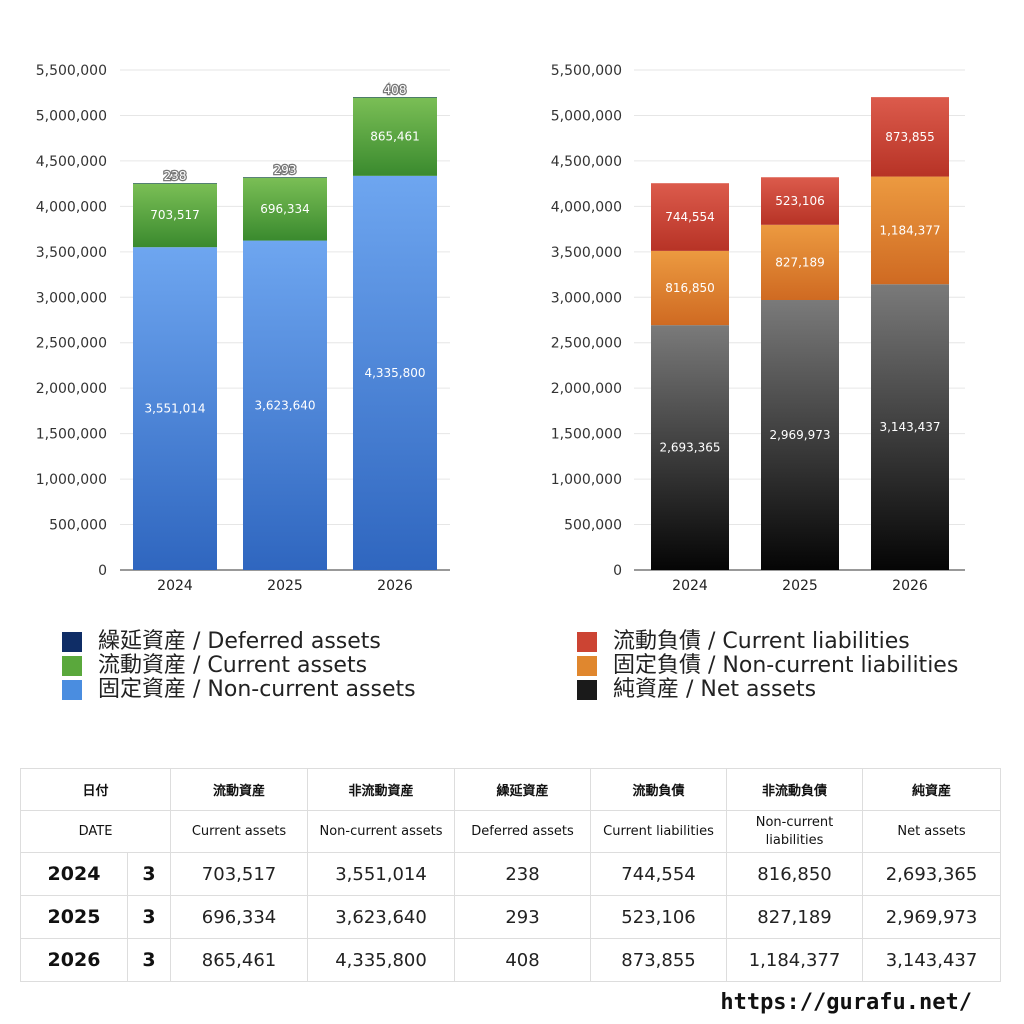 The height and width of the screenshot is (1024, 1024). Describe the element at coordinates (761, 641) in the screenshot. I see `legend-label: 流動負債 / Current liabilities` at that location.